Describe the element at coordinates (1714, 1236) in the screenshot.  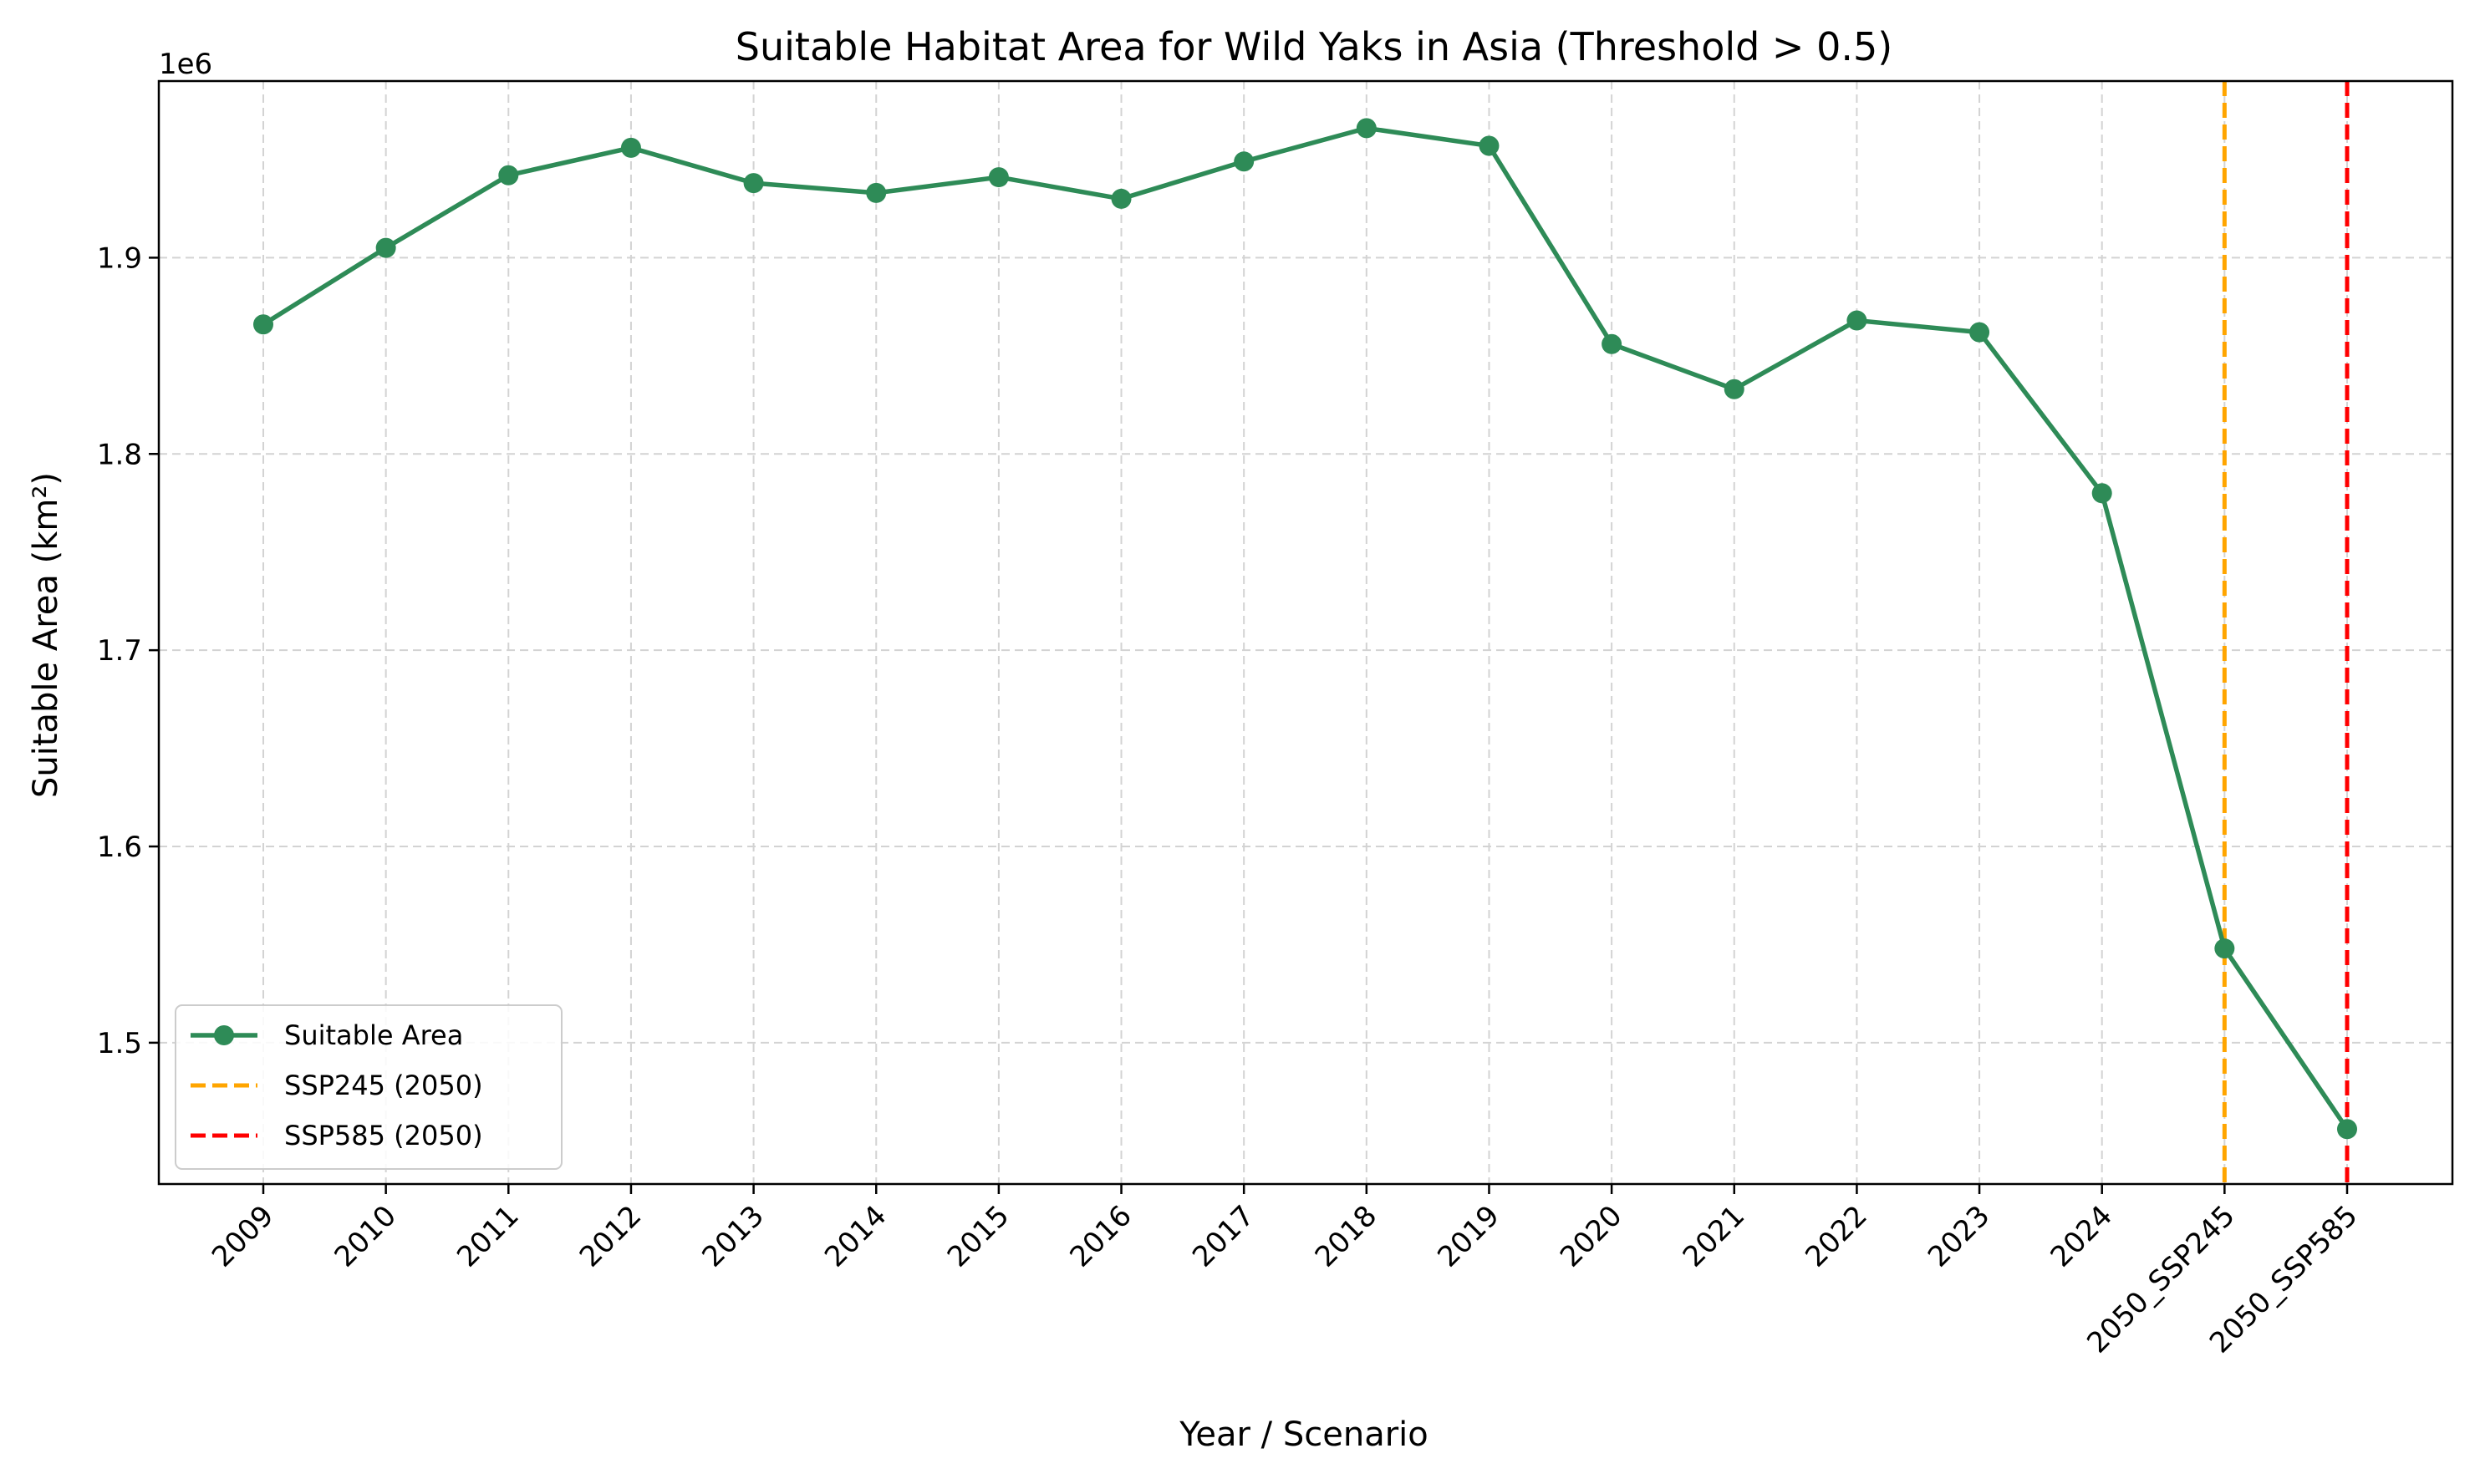
I see `x-tick-label: 2021` at that location.